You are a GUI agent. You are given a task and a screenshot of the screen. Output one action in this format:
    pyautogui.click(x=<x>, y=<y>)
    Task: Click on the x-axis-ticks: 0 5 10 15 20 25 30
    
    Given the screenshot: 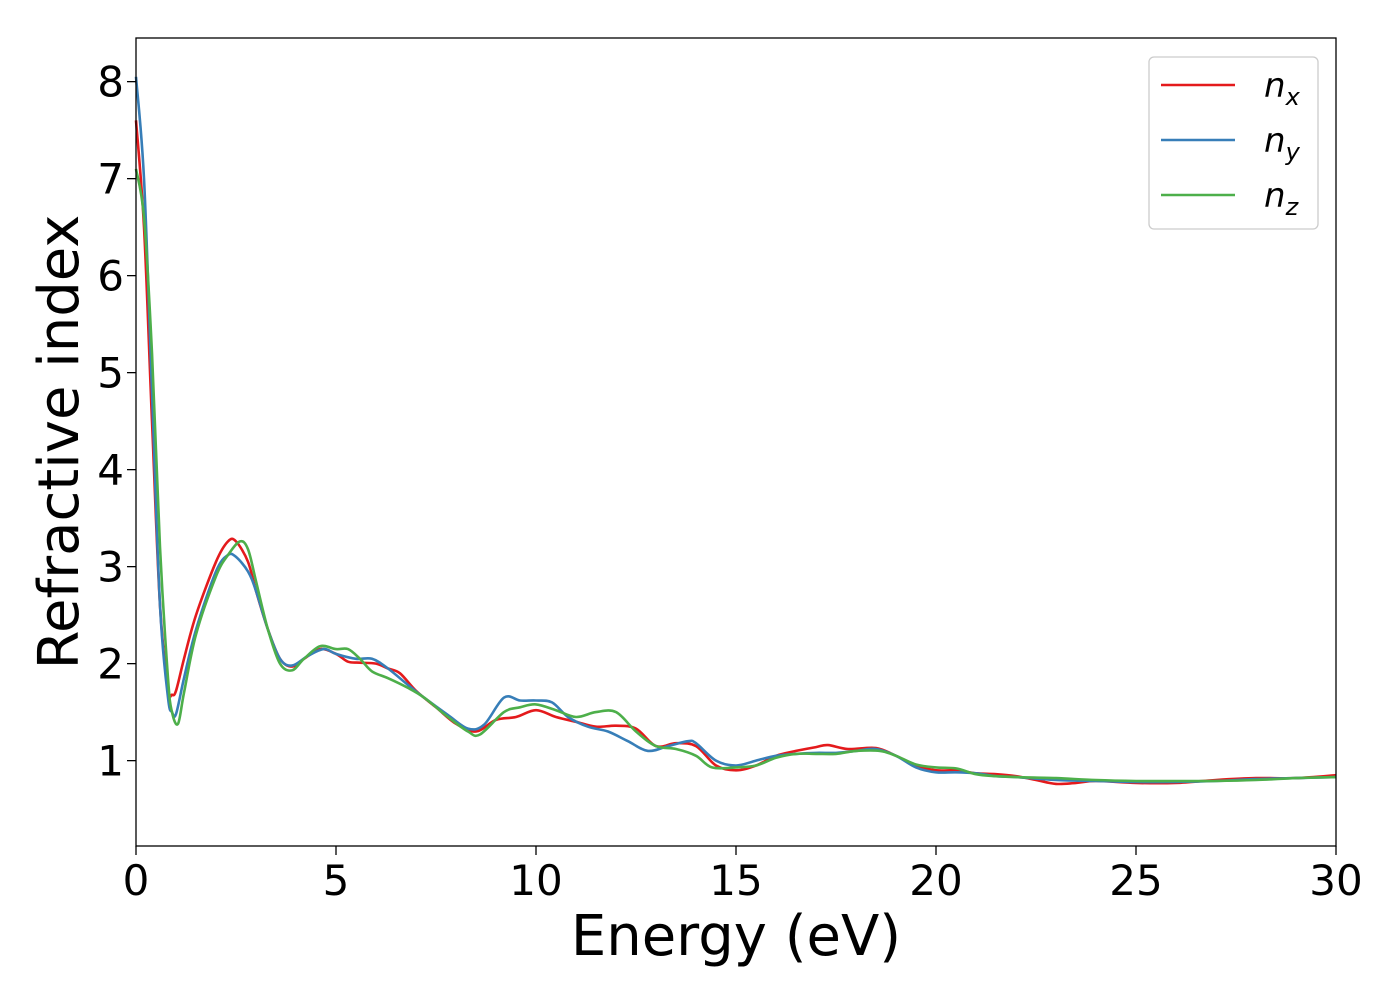 What is the action you would take?
    pyautogui.click(x=743, y=875)
    